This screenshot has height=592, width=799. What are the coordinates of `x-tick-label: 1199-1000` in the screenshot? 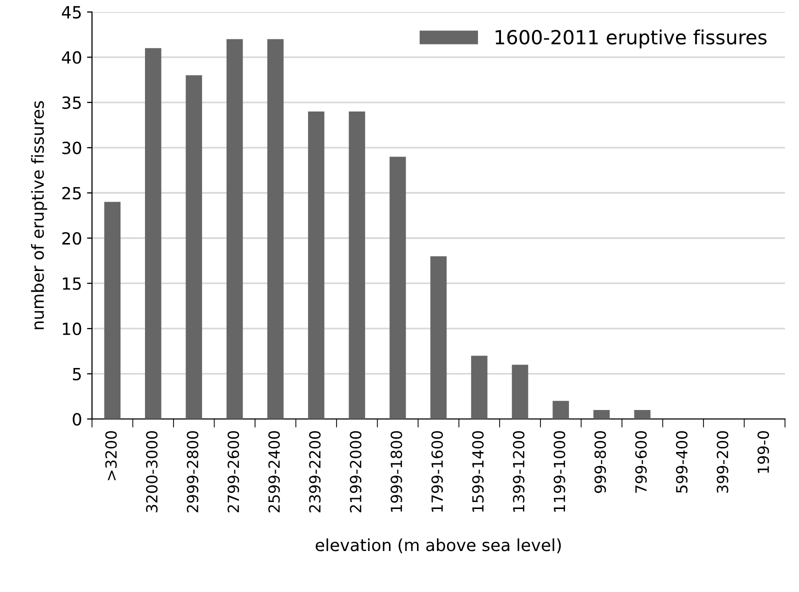 It's located at (560, 471).